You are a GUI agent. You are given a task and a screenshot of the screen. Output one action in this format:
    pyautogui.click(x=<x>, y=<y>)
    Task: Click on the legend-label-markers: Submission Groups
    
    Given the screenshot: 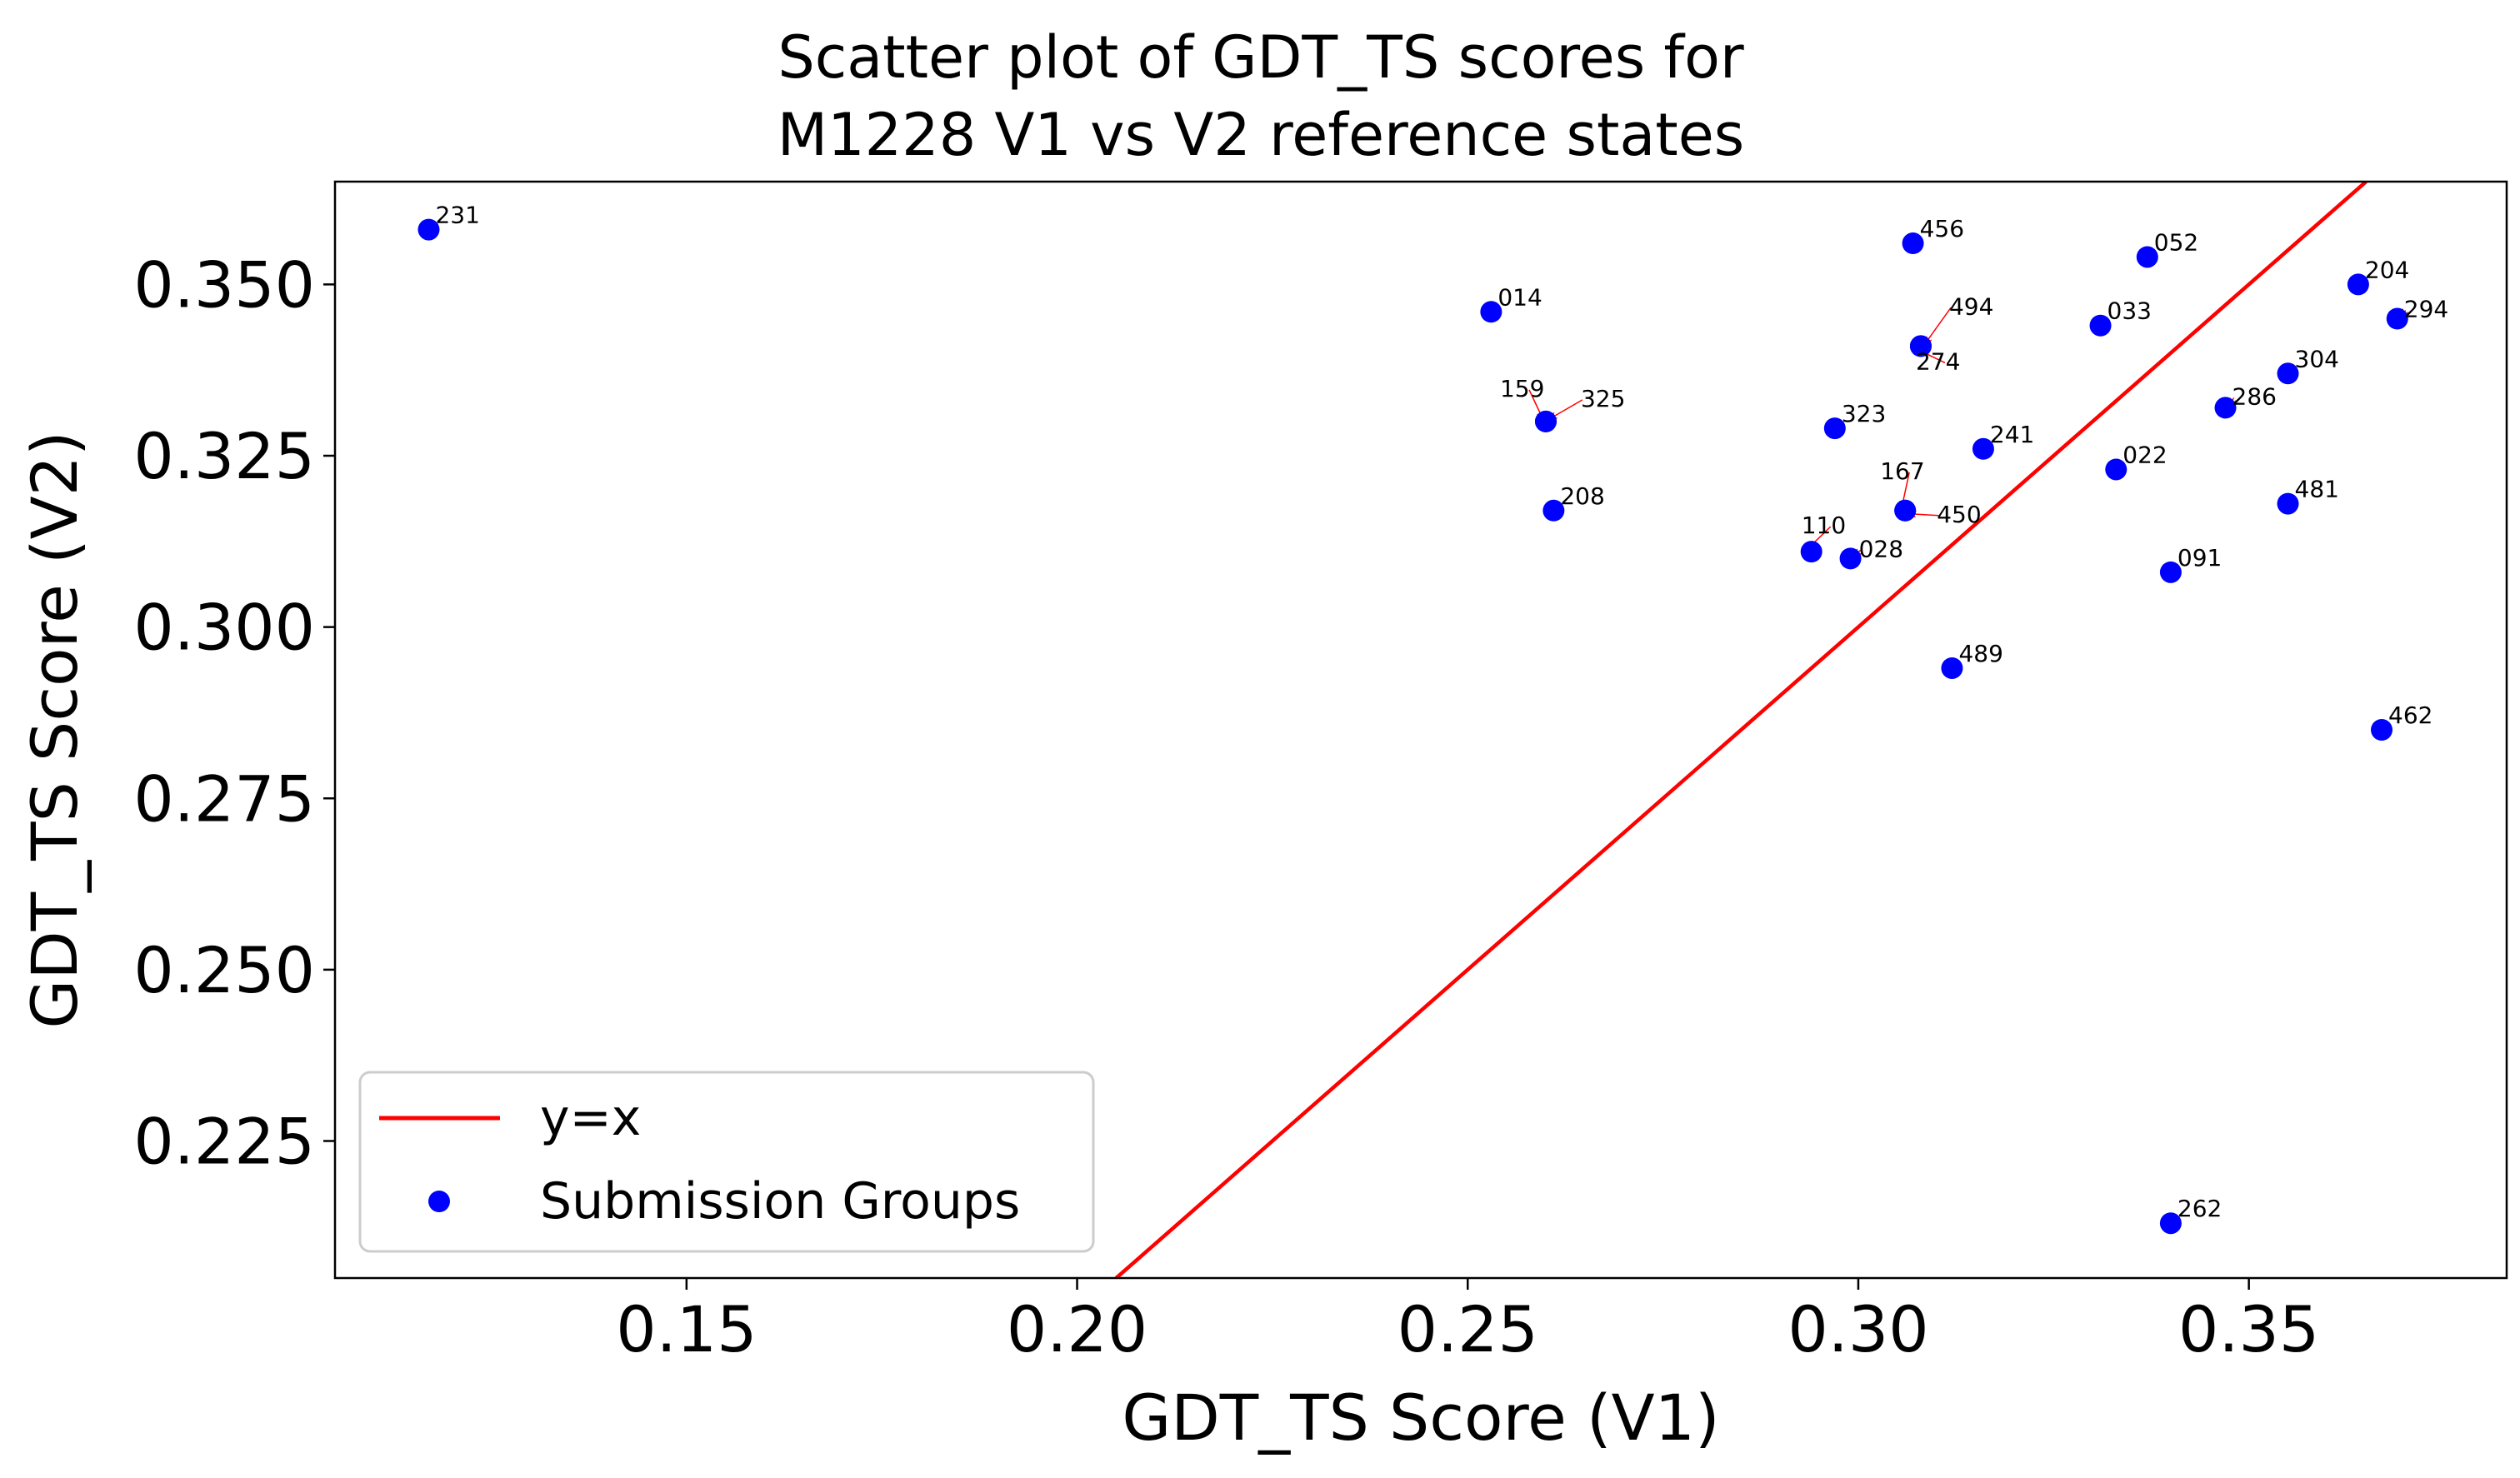 What is the action you would take?
    pyautogui.click(x=780, y=1202)
    